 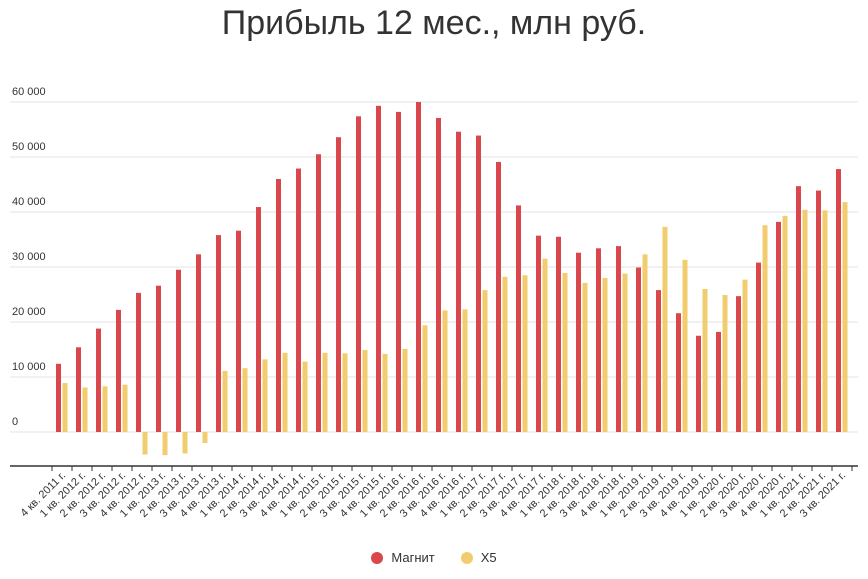 What do you see at coordinates (466, 557) in the screenshot?
I see `legend-swatch-x5` at bounding box center [466, 557].